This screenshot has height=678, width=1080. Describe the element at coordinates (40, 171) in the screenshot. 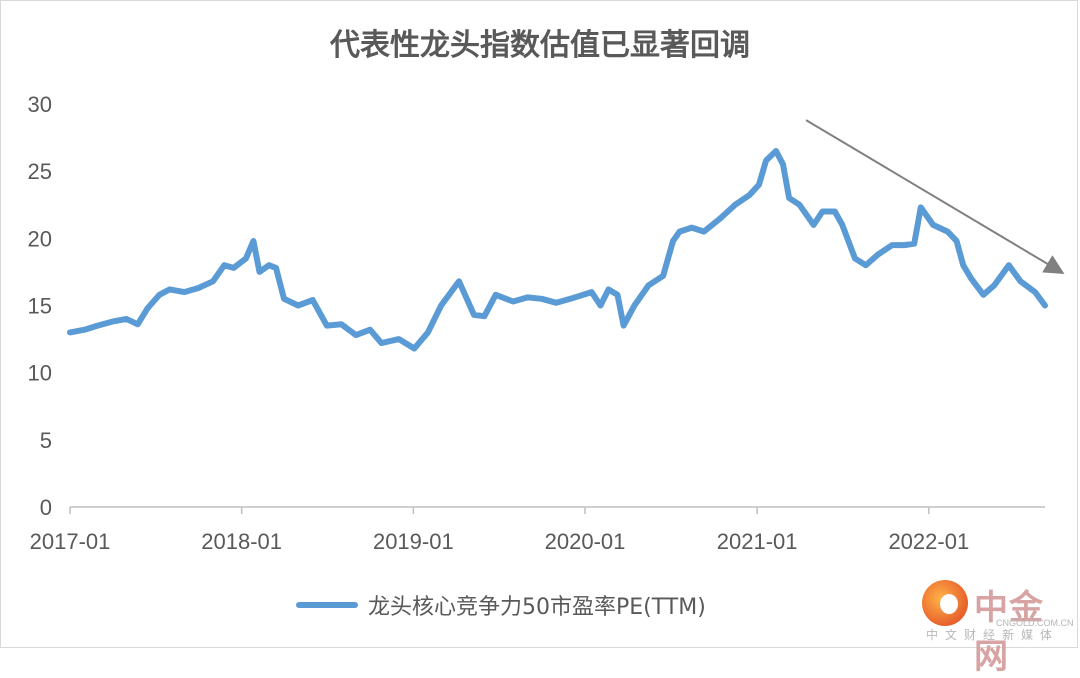

I see `y-tick-label: 25` at that location.